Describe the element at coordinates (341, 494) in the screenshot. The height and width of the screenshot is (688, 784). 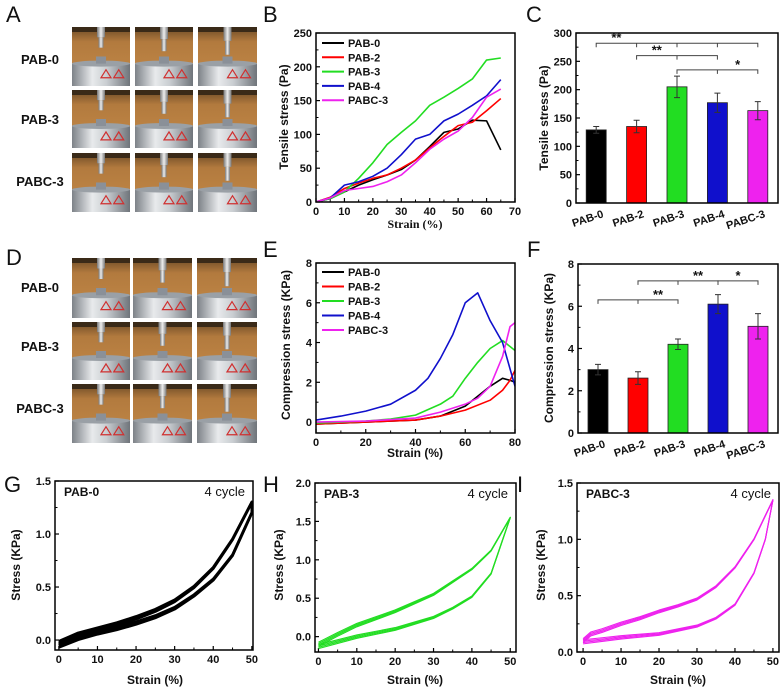
I see `sample-label: PAB-3` at that location.